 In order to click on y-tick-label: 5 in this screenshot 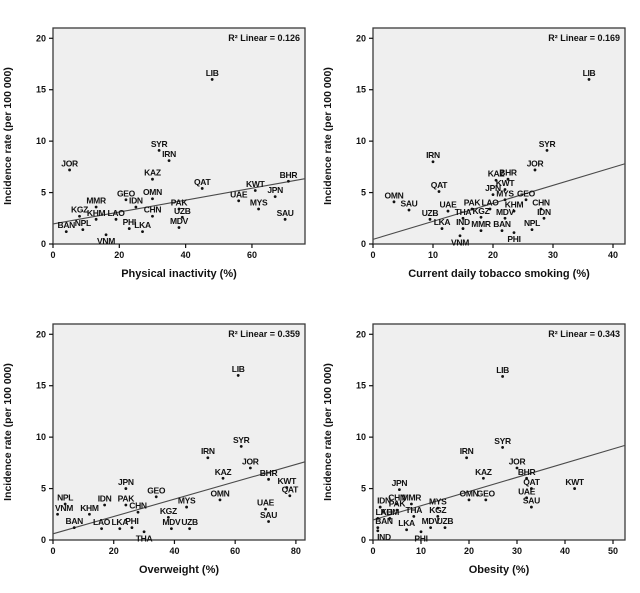, I will do `click(363, 489)`.